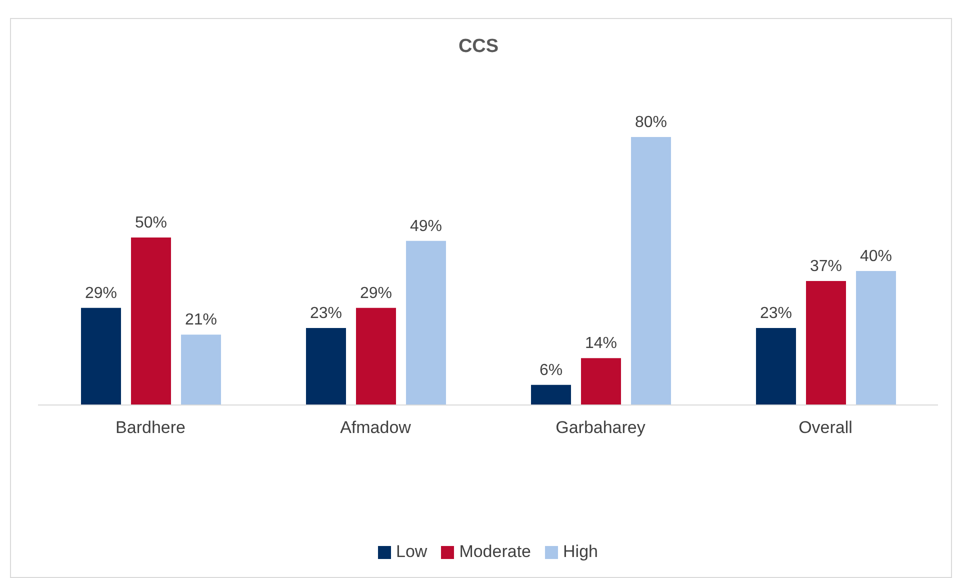 This screenshot has height=578, width=957. Describe the element at coordinates (478, 47) in the screenshot. I see `chart-title: CCS` at that location.